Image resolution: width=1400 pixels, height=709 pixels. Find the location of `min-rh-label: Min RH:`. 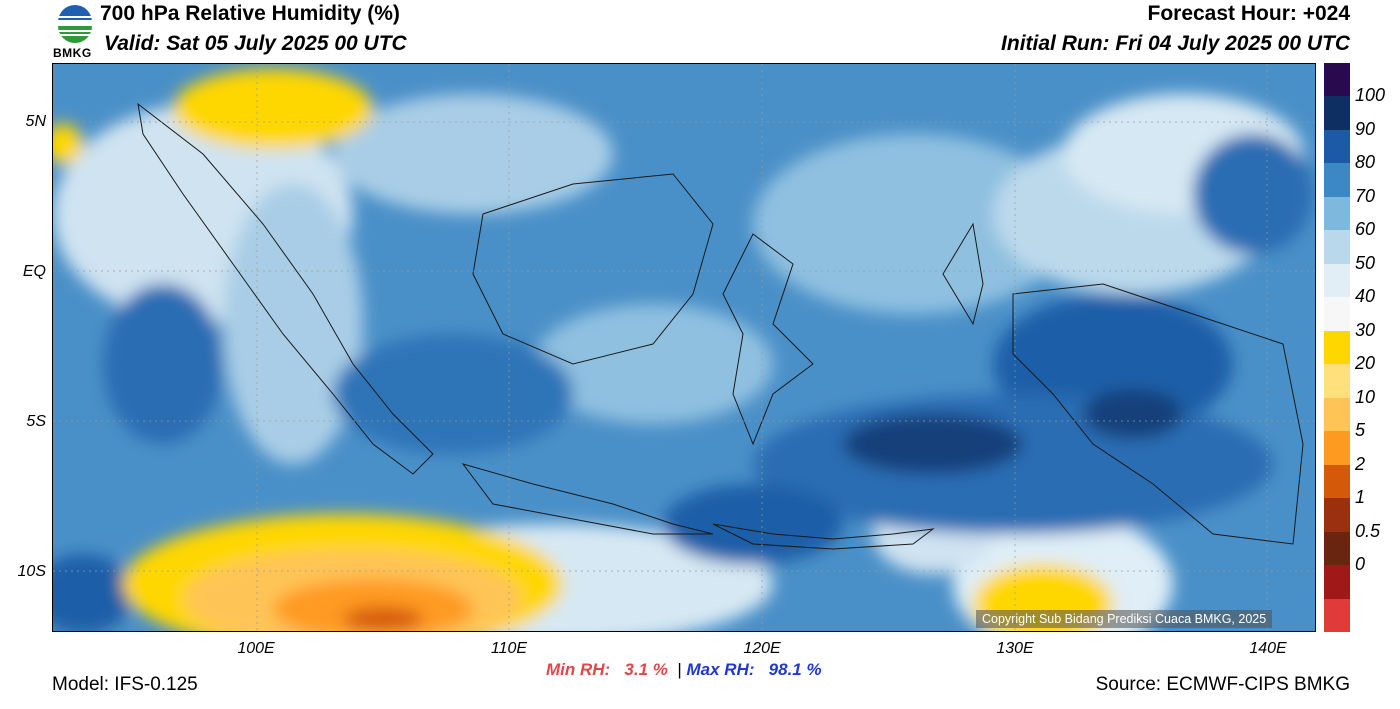

min-rh-label: Min RH: is located at coordinates (578, 669).